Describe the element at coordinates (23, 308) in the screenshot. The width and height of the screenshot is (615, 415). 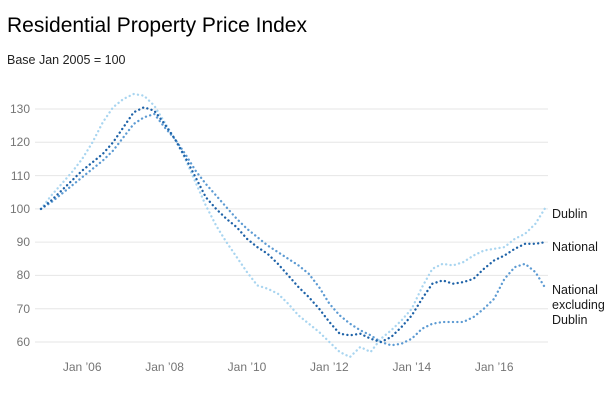
I see `y-tick-label: 70` at that location.